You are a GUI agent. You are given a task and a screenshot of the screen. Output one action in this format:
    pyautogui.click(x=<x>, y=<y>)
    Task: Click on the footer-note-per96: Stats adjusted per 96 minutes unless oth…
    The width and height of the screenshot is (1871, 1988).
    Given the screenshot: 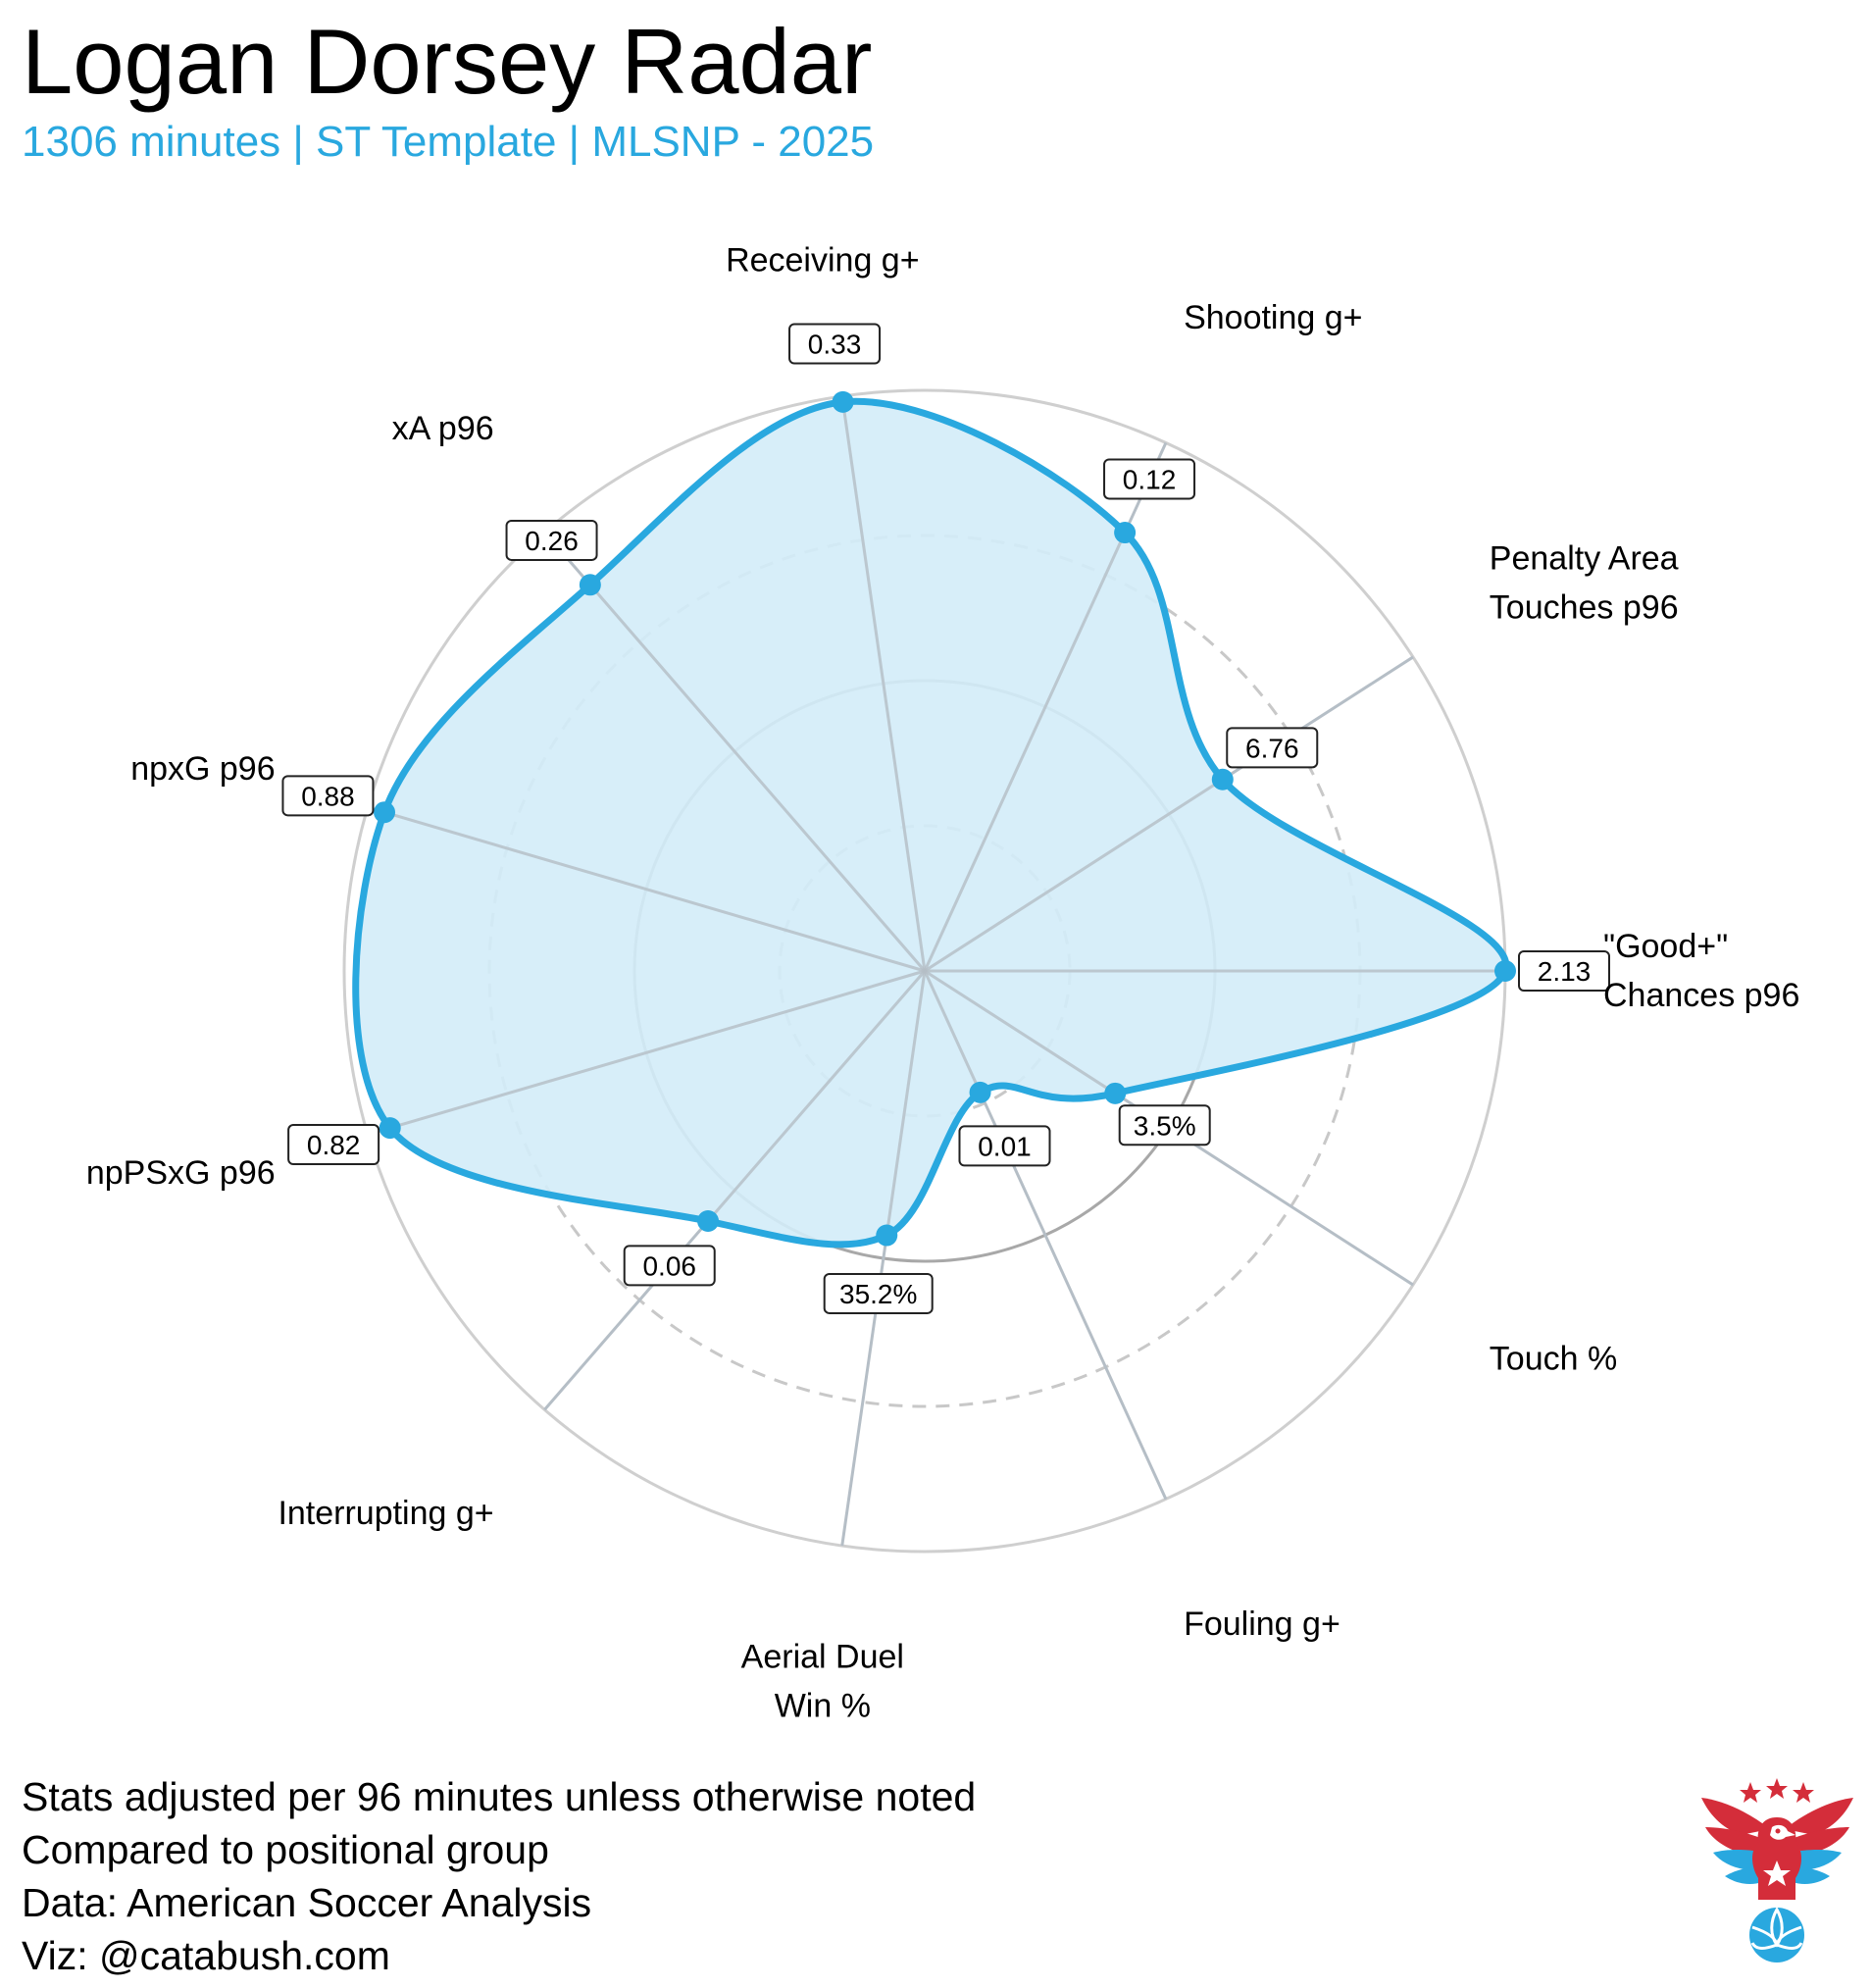 What is the action you would take?
    pyautogui.click(x=499, y=1796)
    